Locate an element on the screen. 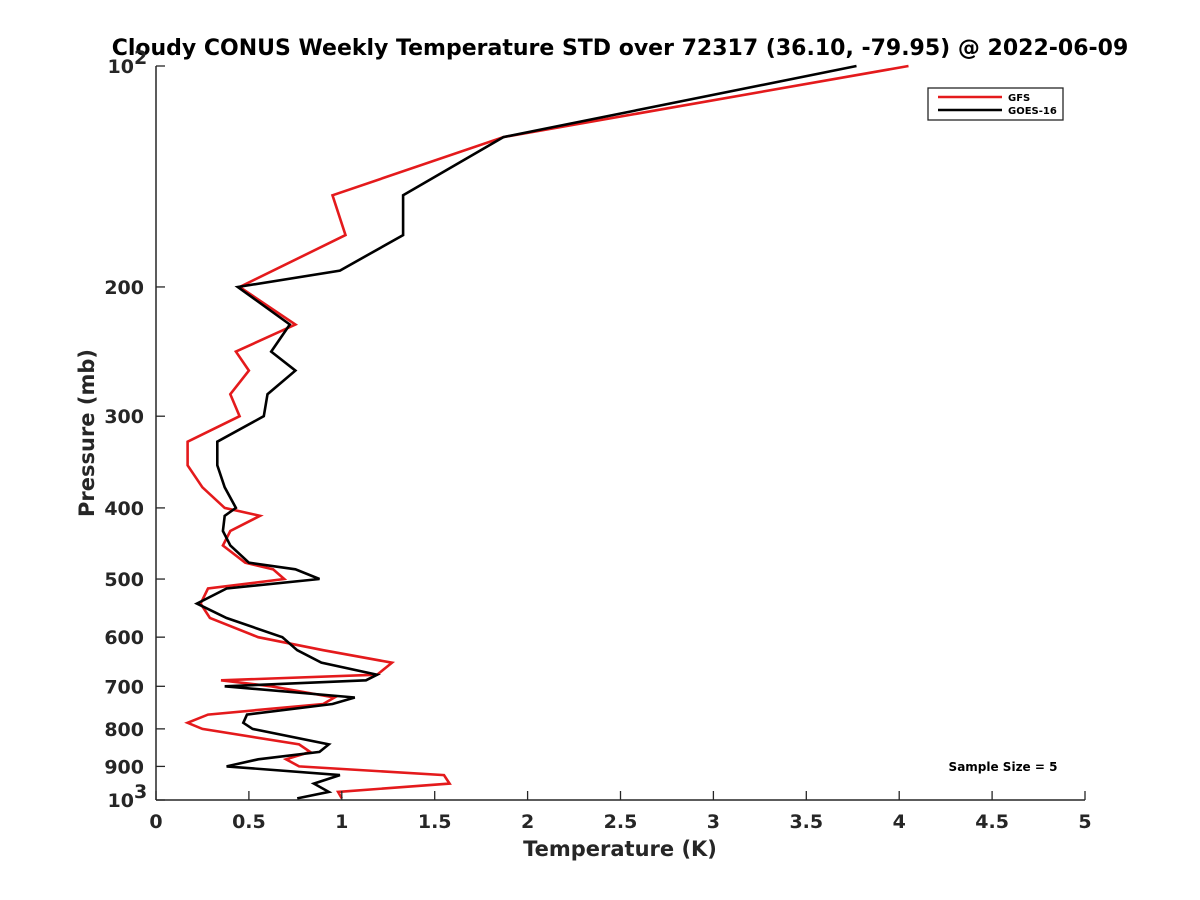 The height and width of the screenshot is (900, 1200). y-tick-label: 700 is located at coordinates (124, 687).